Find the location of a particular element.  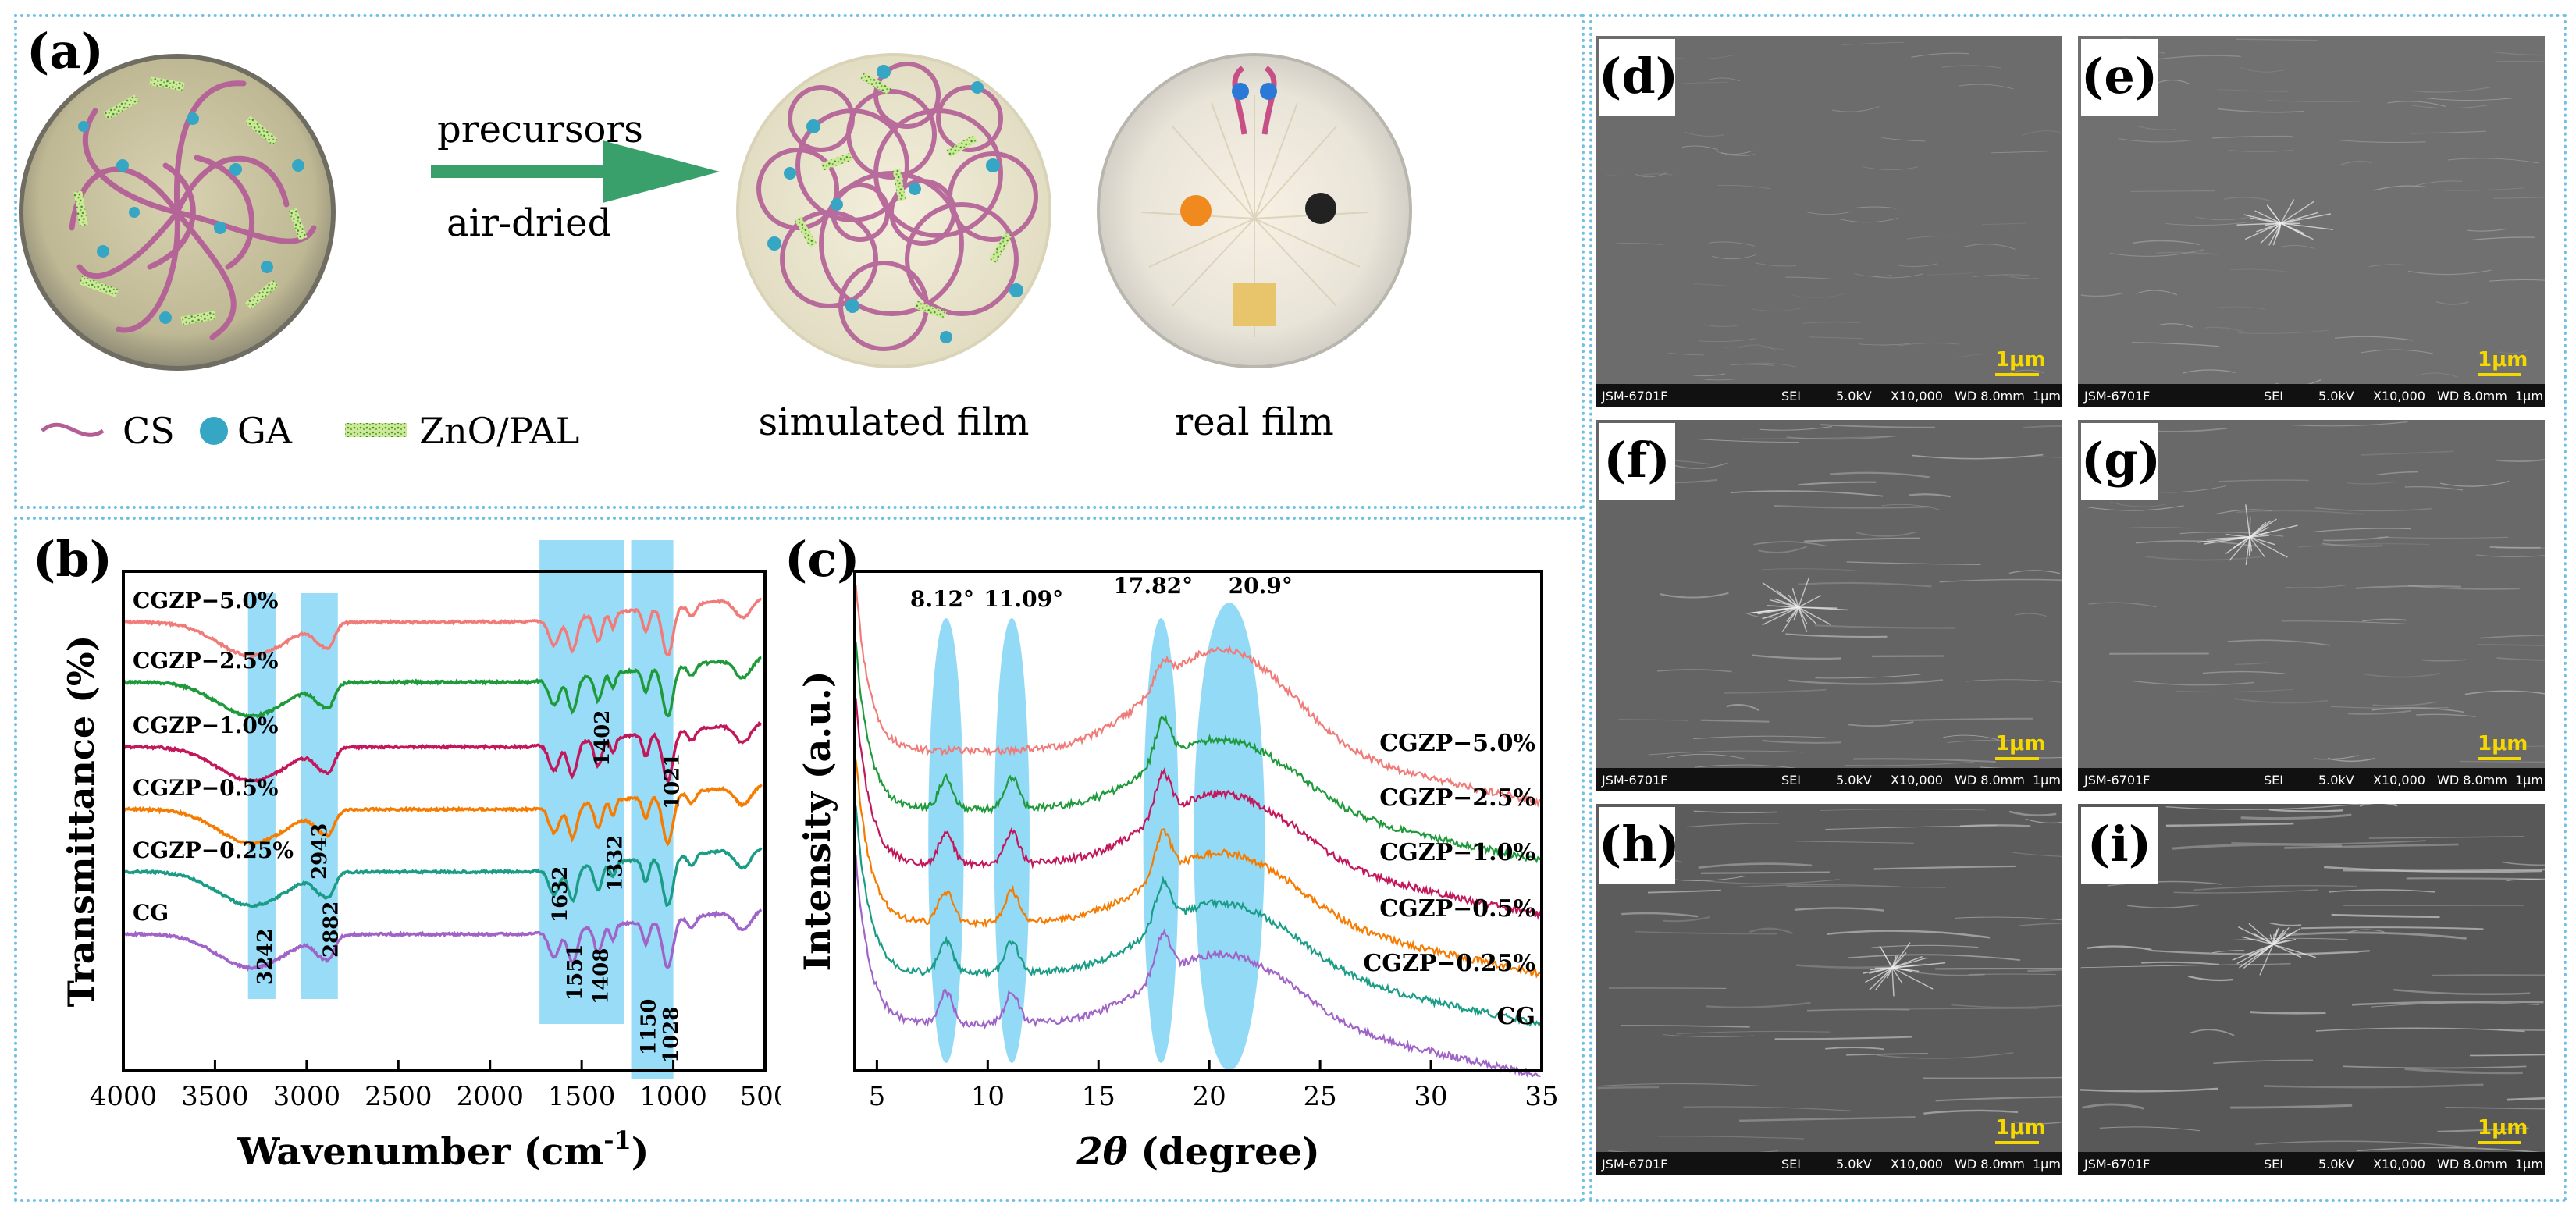

sem-label-f: (f) is located at coordinates (1637, 461).